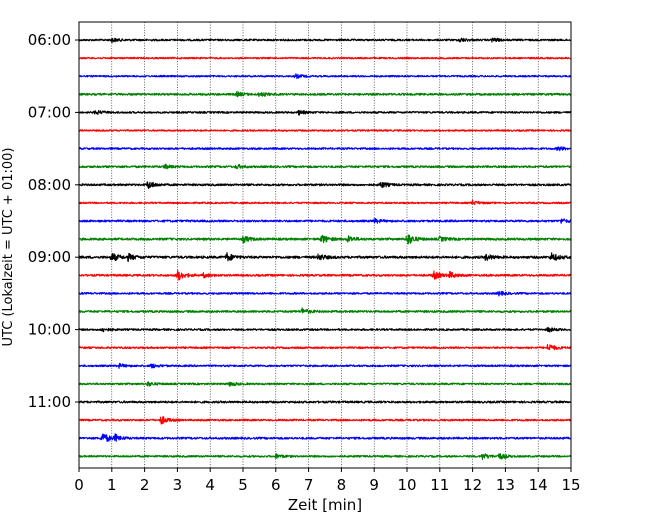  I want to click on x-tick-label: 1, so click(112, 485).